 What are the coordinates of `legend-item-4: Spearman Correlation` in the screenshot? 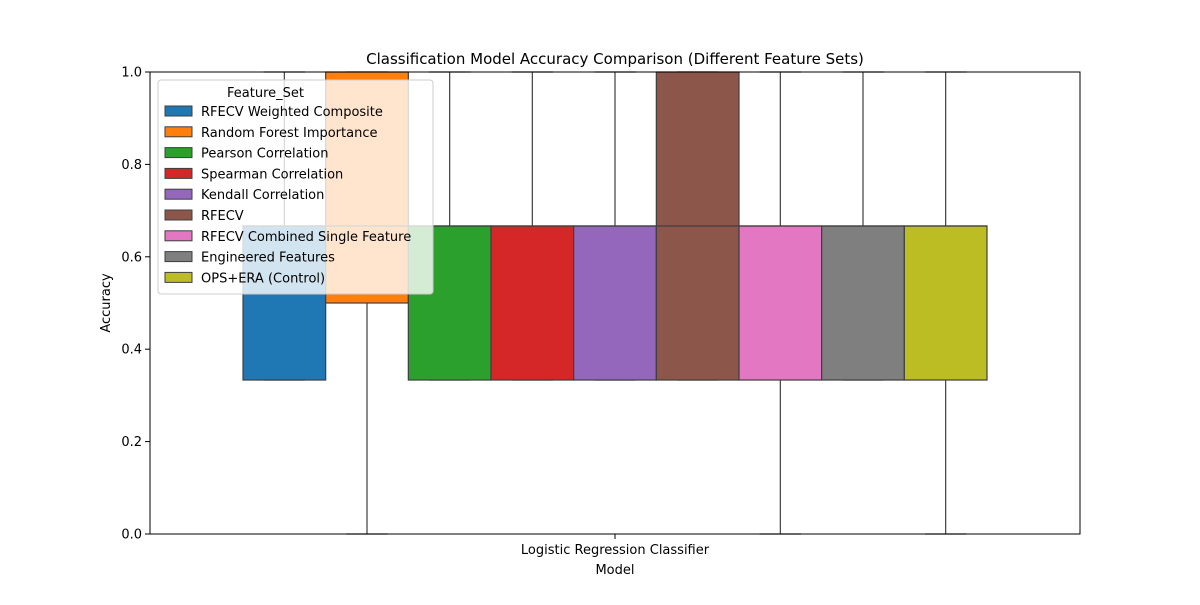 It's located at (253, 174).